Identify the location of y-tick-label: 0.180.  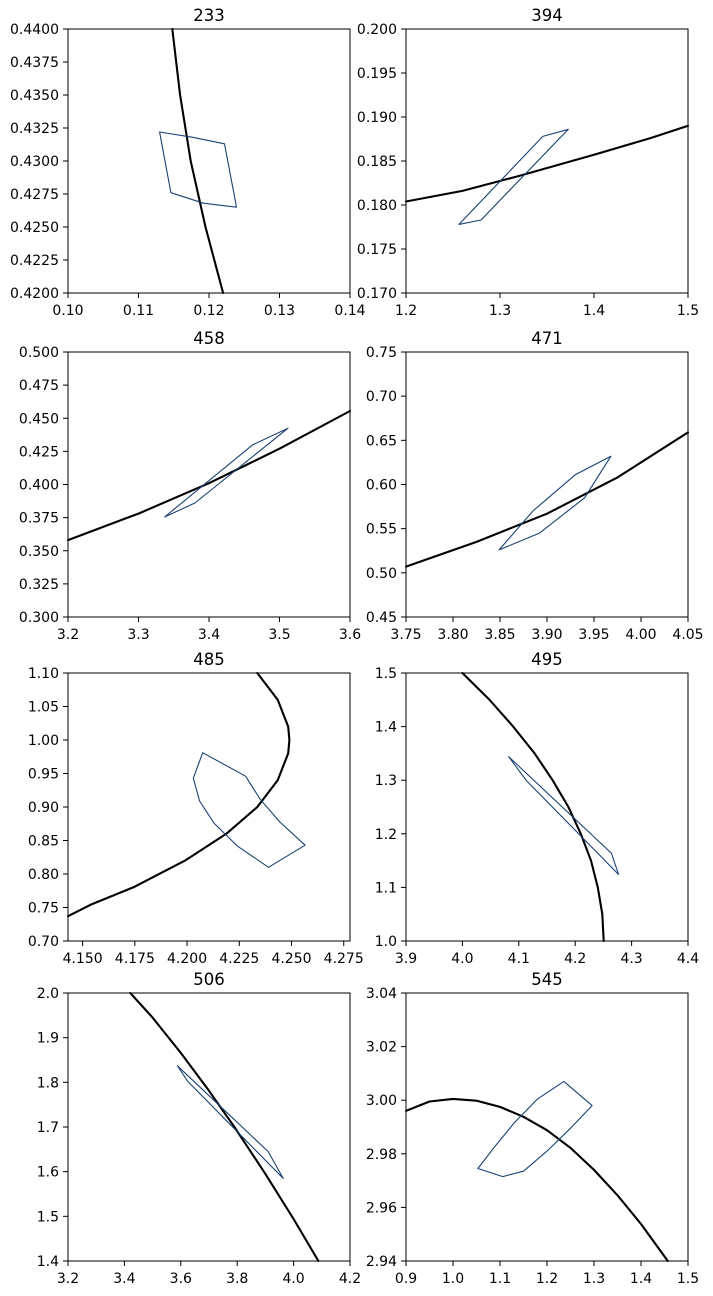
(377, 206).